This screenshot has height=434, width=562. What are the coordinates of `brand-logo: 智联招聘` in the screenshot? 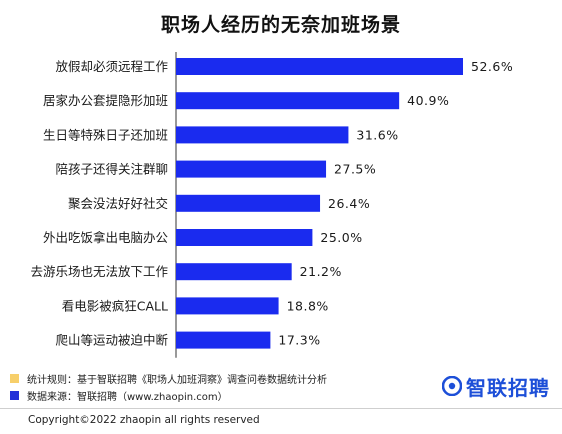 It's located at (496, 386).